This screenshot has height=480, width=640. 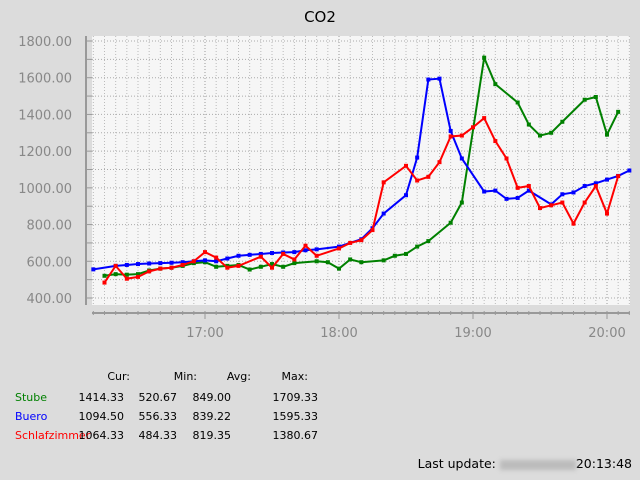 What do you see at coordinates (158, 435) in the screenshot?
I see `legend-value: 484.33` at bounding box center [158, 435].